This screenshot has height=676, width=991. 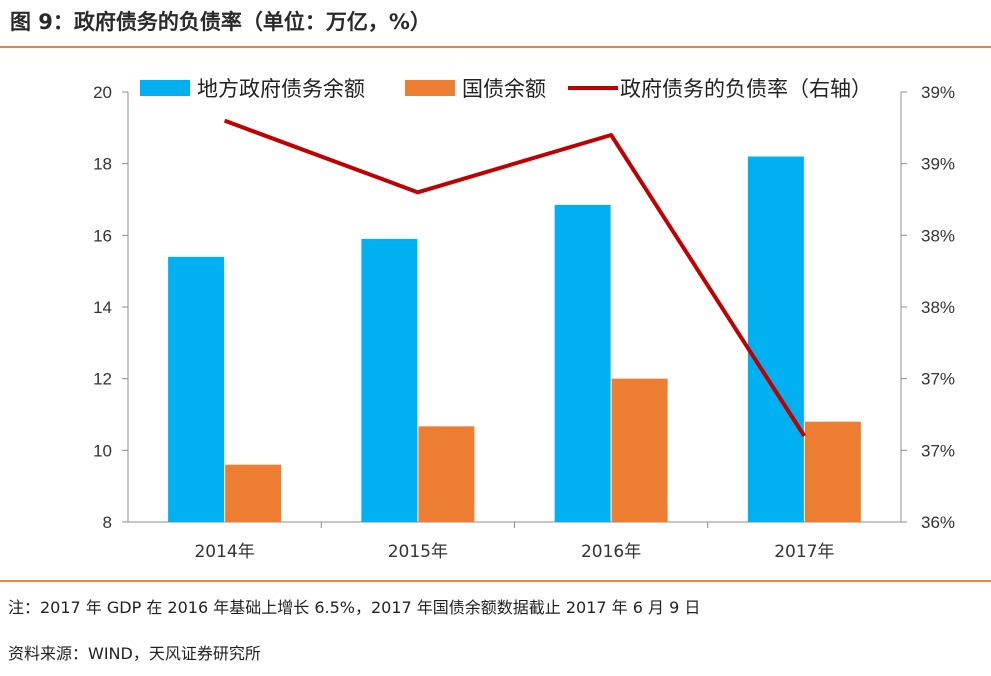 What do you see at coordinates (102, 450) in the screenshot?
I see `left-tick-label: 10` at bounding box center [102, 450].